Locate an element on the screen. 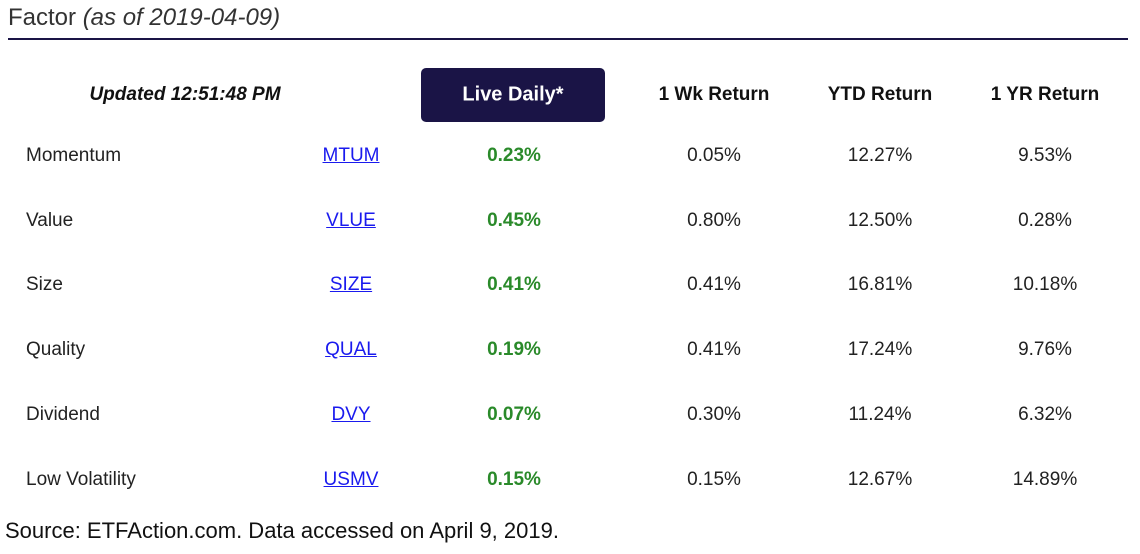 This screenshot has height=554, width=1140. factor-name: Quality is located at coordinates (56, 349).